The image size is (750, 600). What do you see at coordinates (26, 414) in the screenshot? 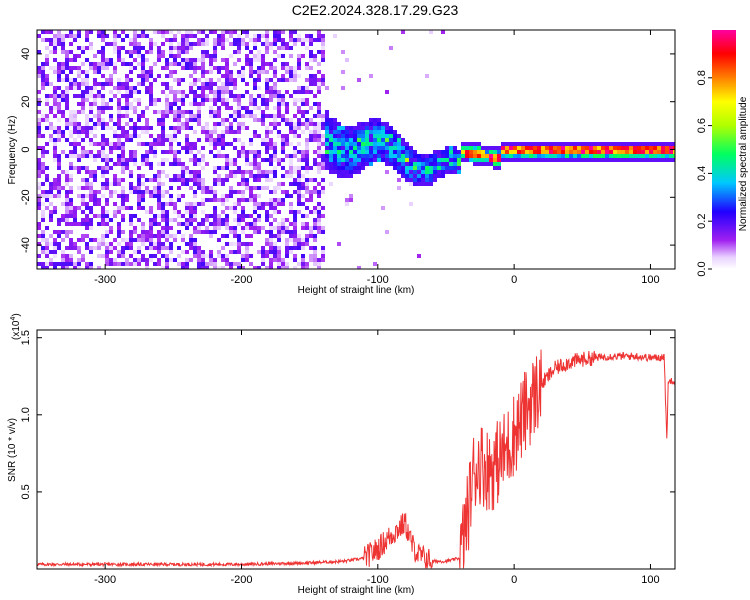
I see `y-tick-label: 1.0` at bounding box center [26, 414].